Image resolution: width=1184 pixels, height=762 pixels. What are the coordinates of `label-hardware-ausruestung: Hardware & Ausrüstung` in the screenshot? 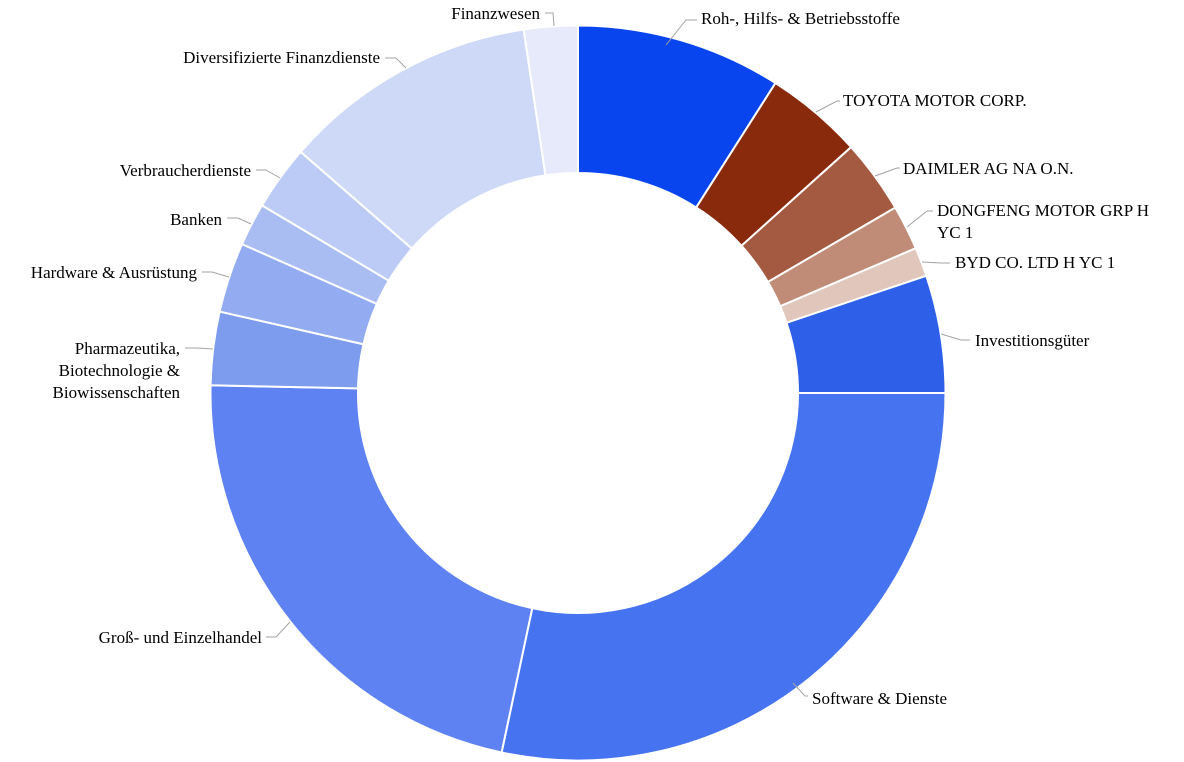 It's located at (114, 272).